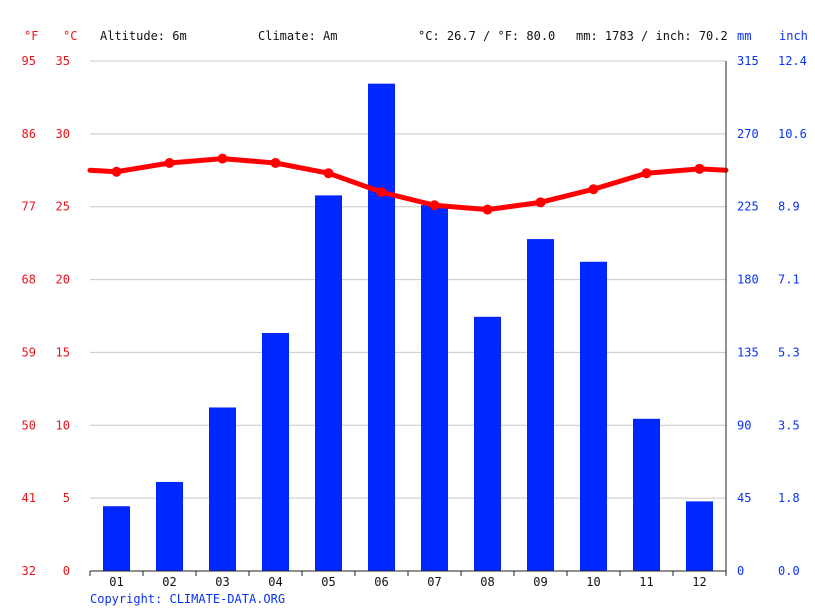  Describe the element at coordinates (222, 582) in the screenshot. I see `x-tick-label: 03` at that location.